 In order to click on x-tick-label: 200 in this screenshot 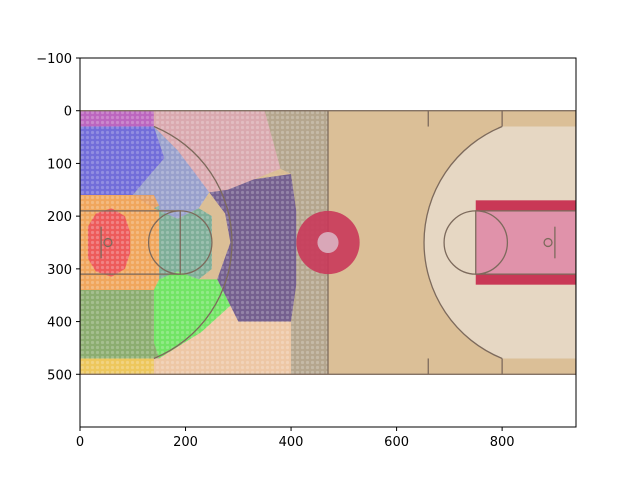, I will do `click(185, 442)`.